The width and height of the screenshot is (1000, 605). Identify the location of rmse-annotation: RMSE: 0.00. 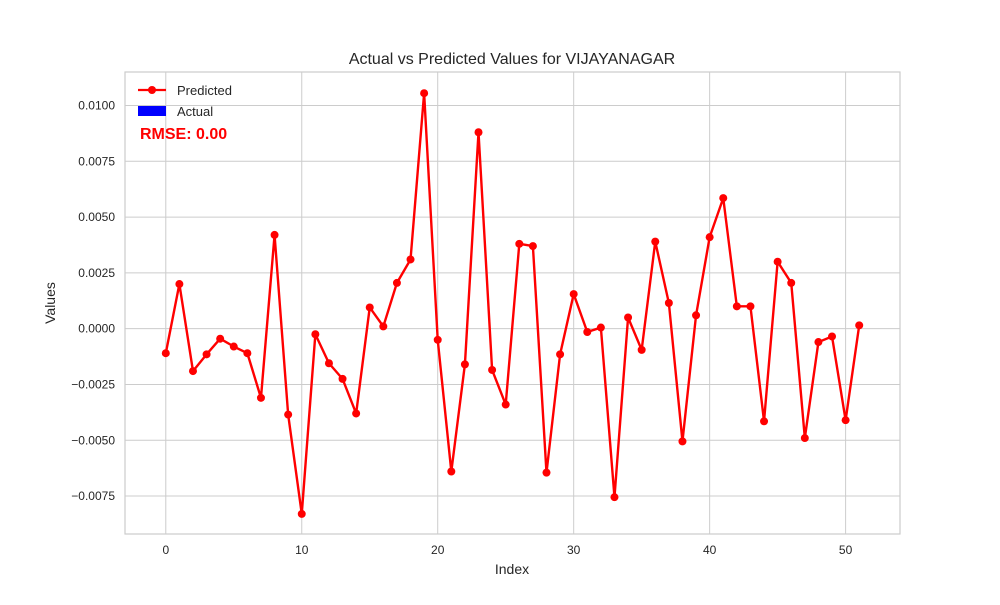
(183, 134).